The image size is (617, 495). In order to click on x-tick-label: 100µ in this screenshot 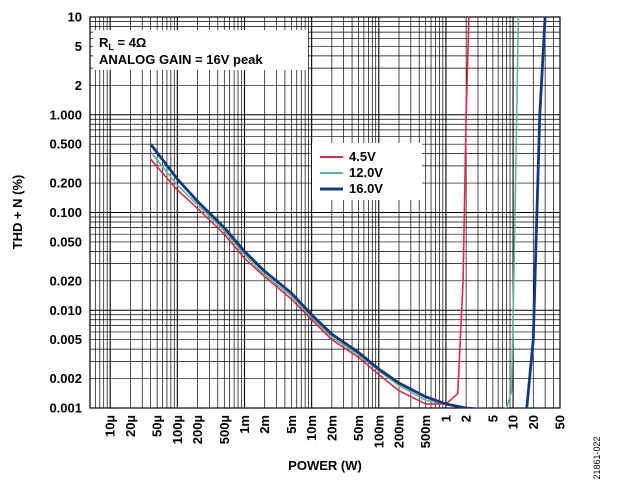, I will do `click(177, 429)`.